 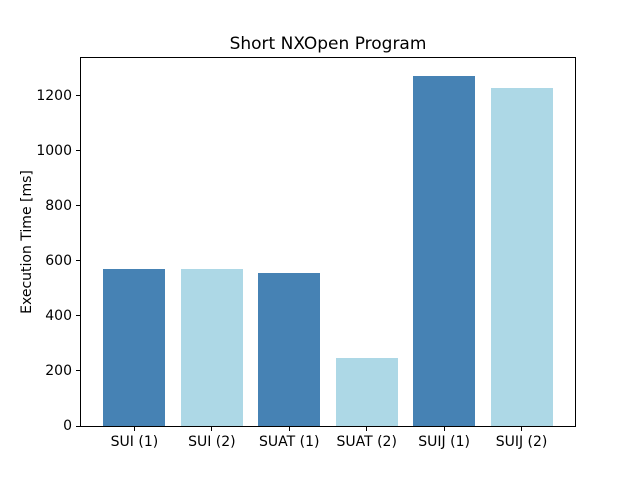 I want to click on y-tick-label: 1200, so click(x=54, y=95).